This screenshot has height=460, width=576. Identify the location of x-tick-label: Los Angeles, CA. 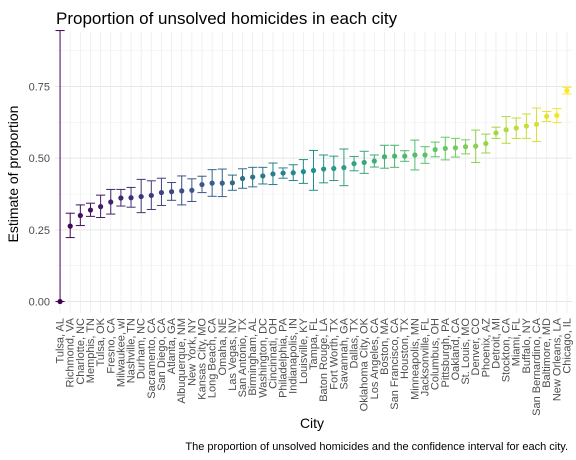
(375, 358).